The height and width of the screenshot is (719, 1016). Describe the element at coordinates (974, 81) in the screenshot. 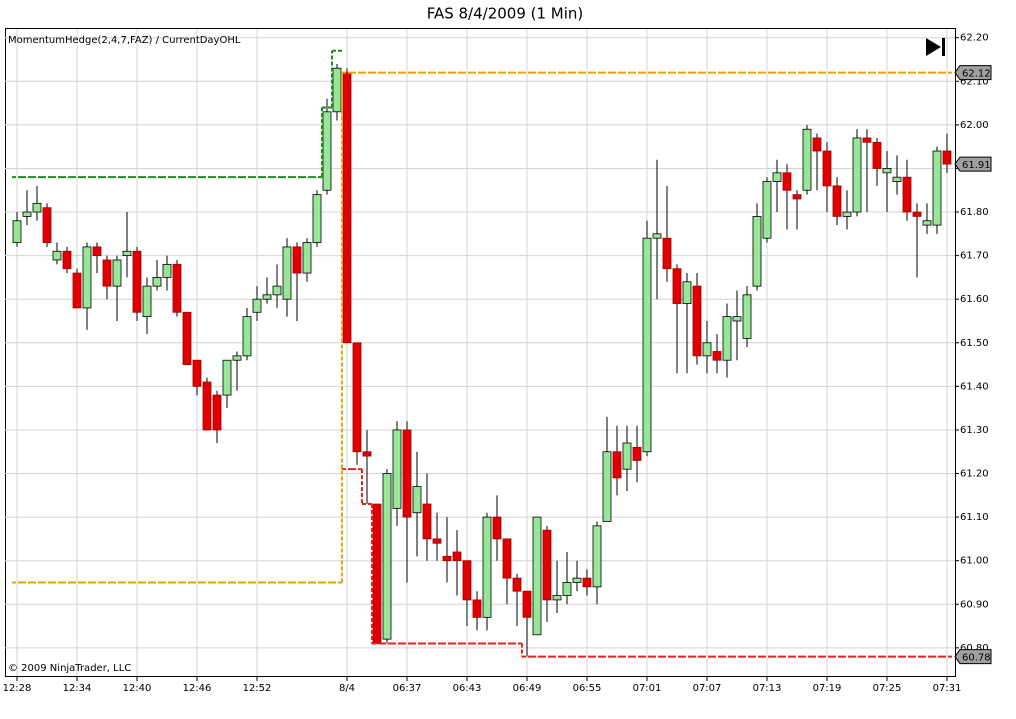

I see `y-tick-label: 62.10` at that location.